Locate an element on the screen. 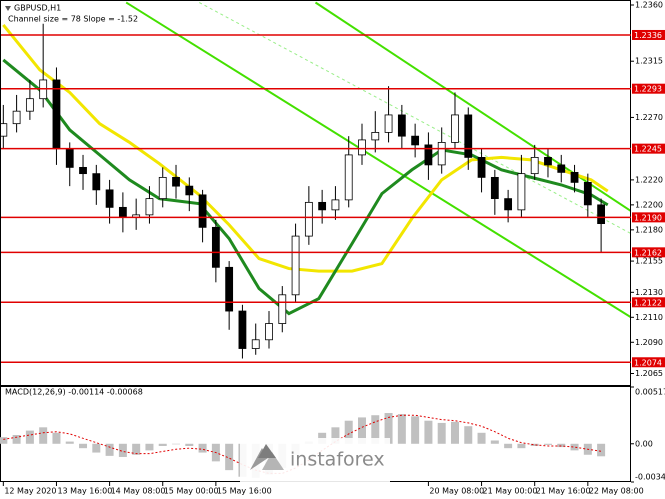 The width and height of the screenshot is (665, 499). y-tick-label: 1.2155 is located at coordinates (649, 261).